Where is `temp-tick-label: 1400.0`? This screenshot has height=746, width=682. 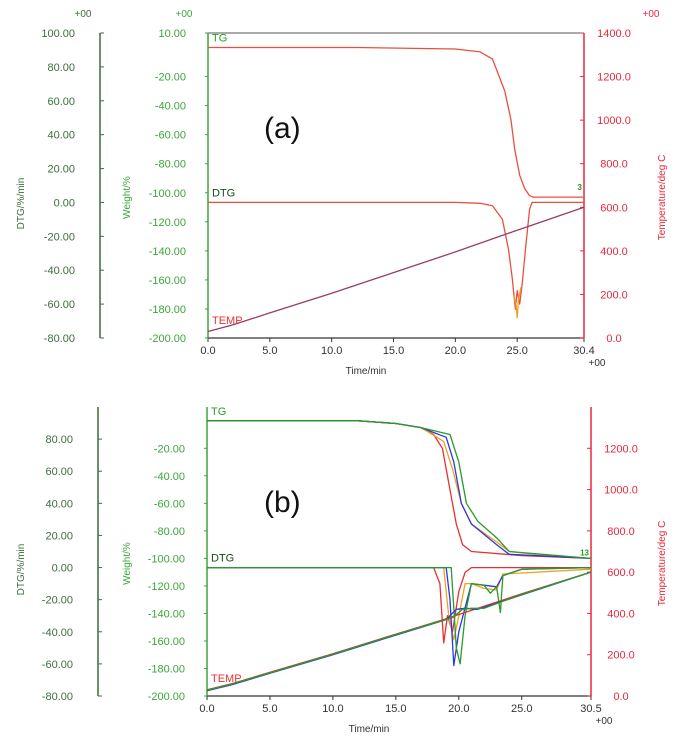
temp-tick-label: 1400.0 is located at coordinates (614, 34).